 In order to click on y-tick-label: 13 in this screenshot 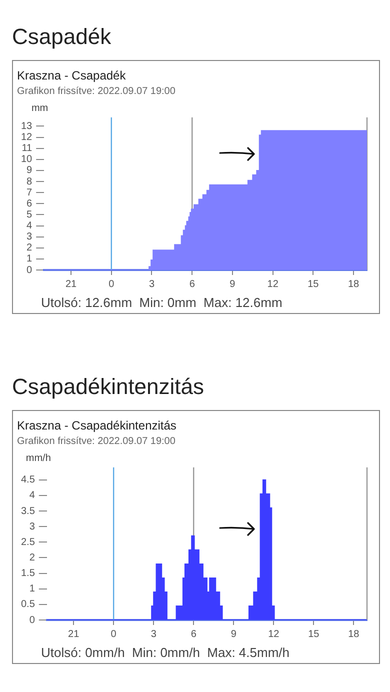, I will do `click(27, 126)`.